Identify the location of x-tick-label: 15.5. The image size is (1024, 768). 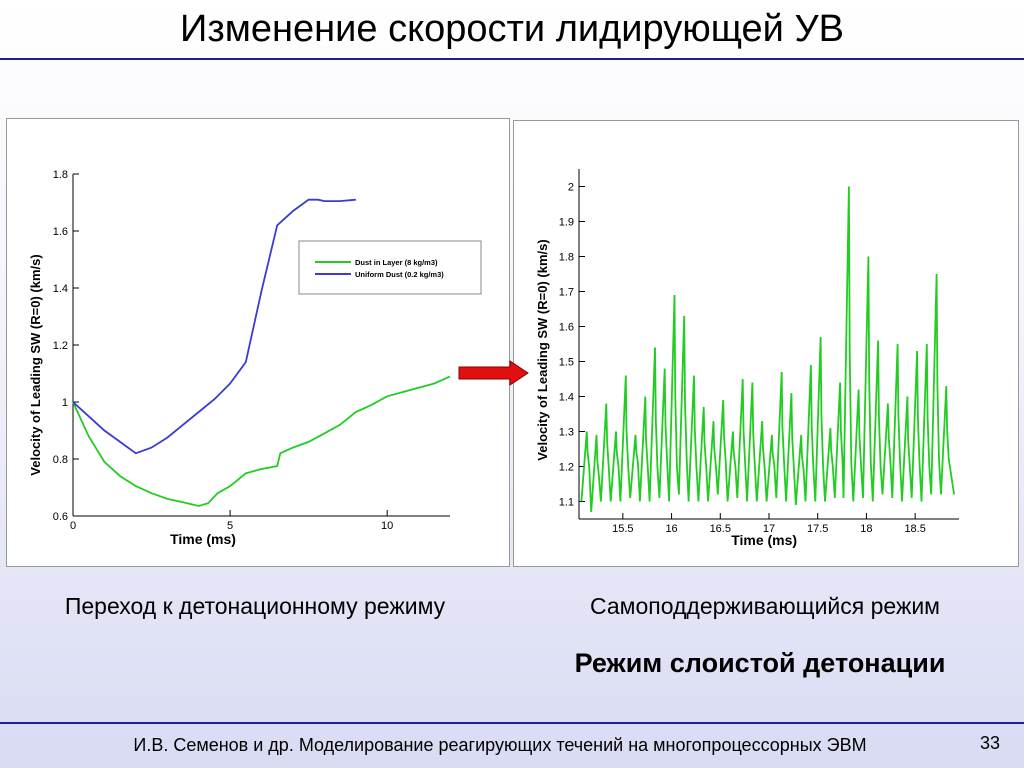
(622, 529).